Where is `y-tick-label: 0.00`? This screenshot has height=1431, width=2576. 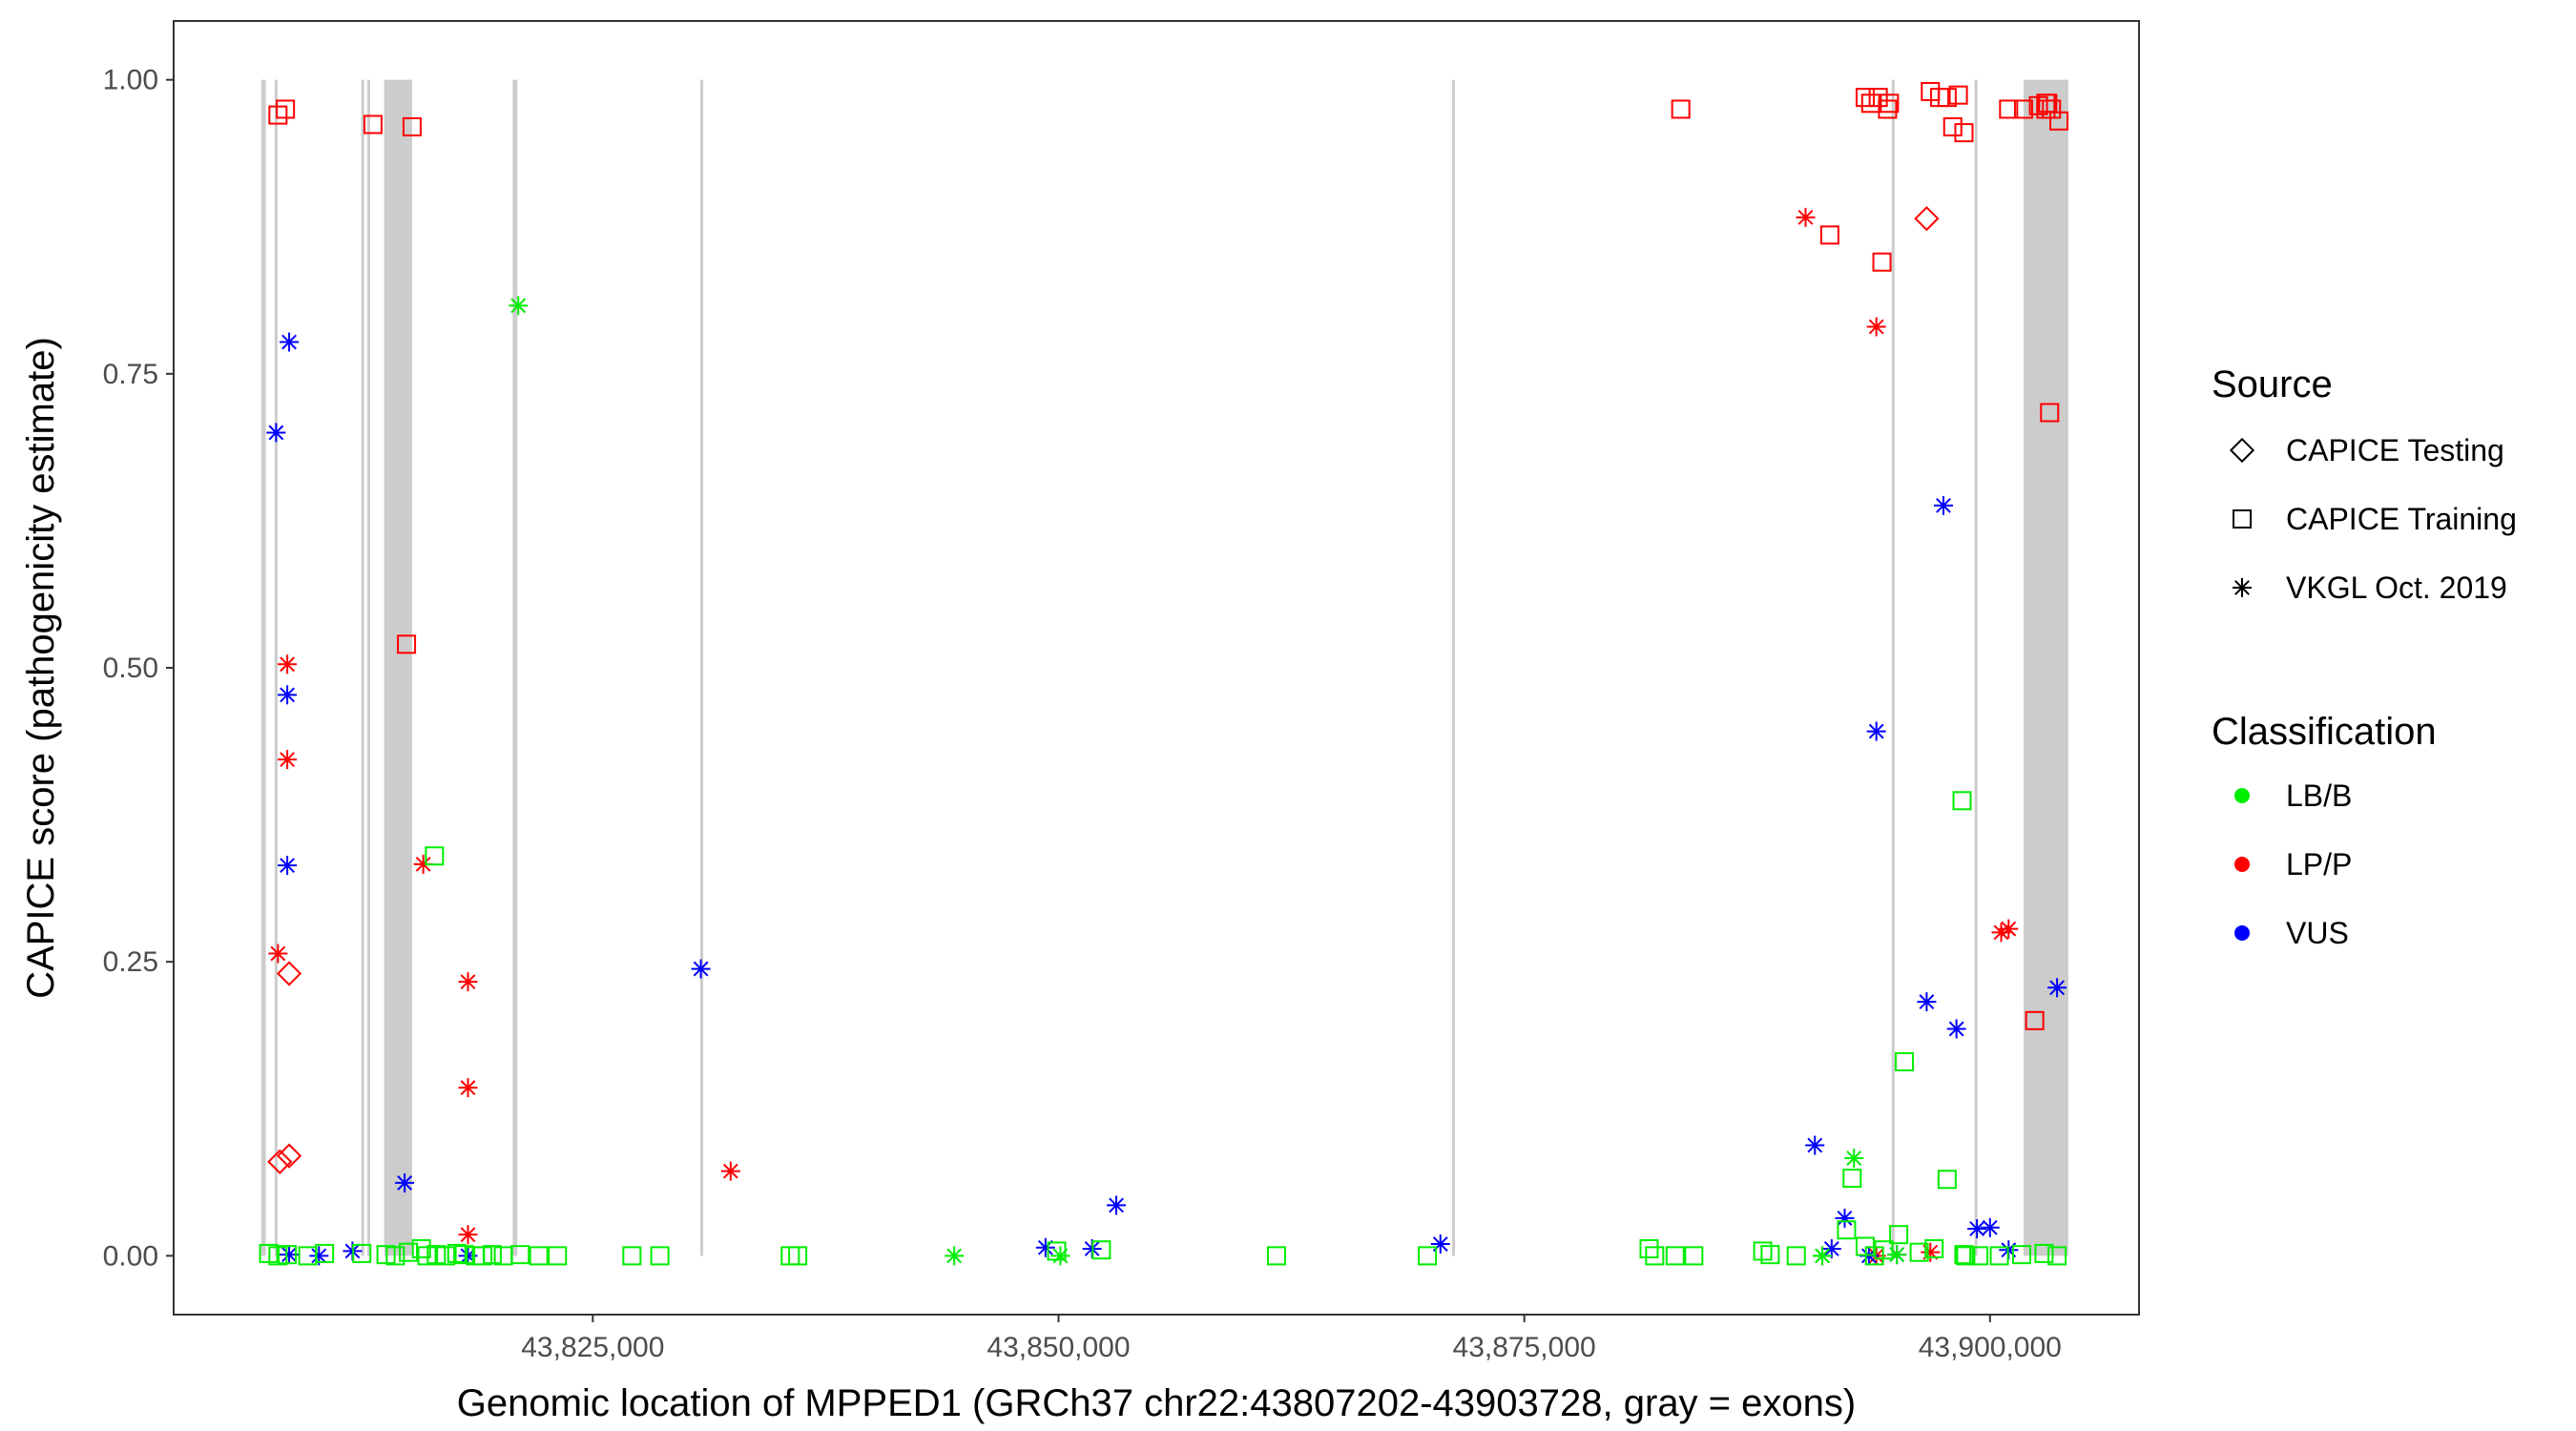
y-tick-label: 0.00 is located at coordinates (130, 1256).